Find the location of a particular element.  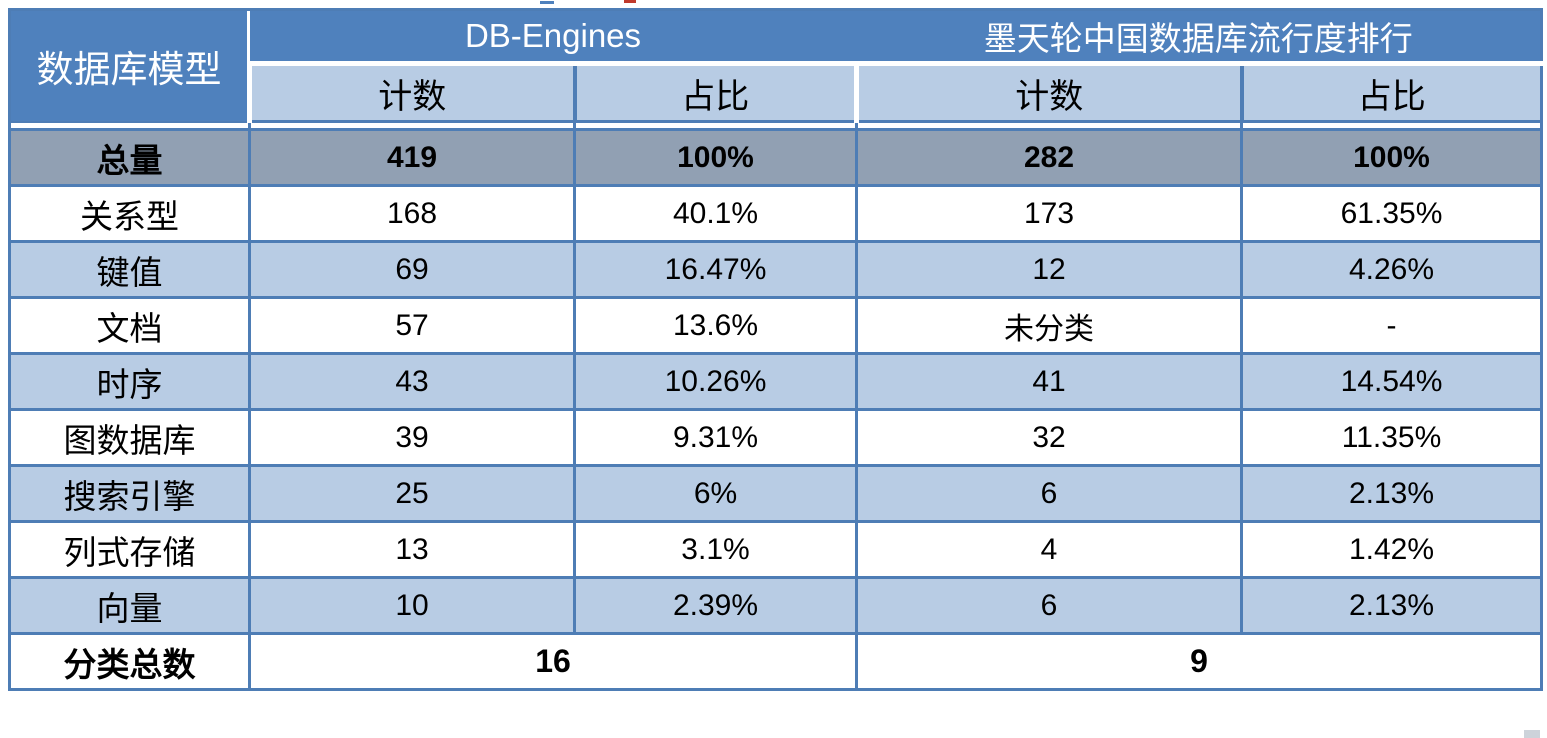

cell-value: 43 is located at coordinates (412, 381).